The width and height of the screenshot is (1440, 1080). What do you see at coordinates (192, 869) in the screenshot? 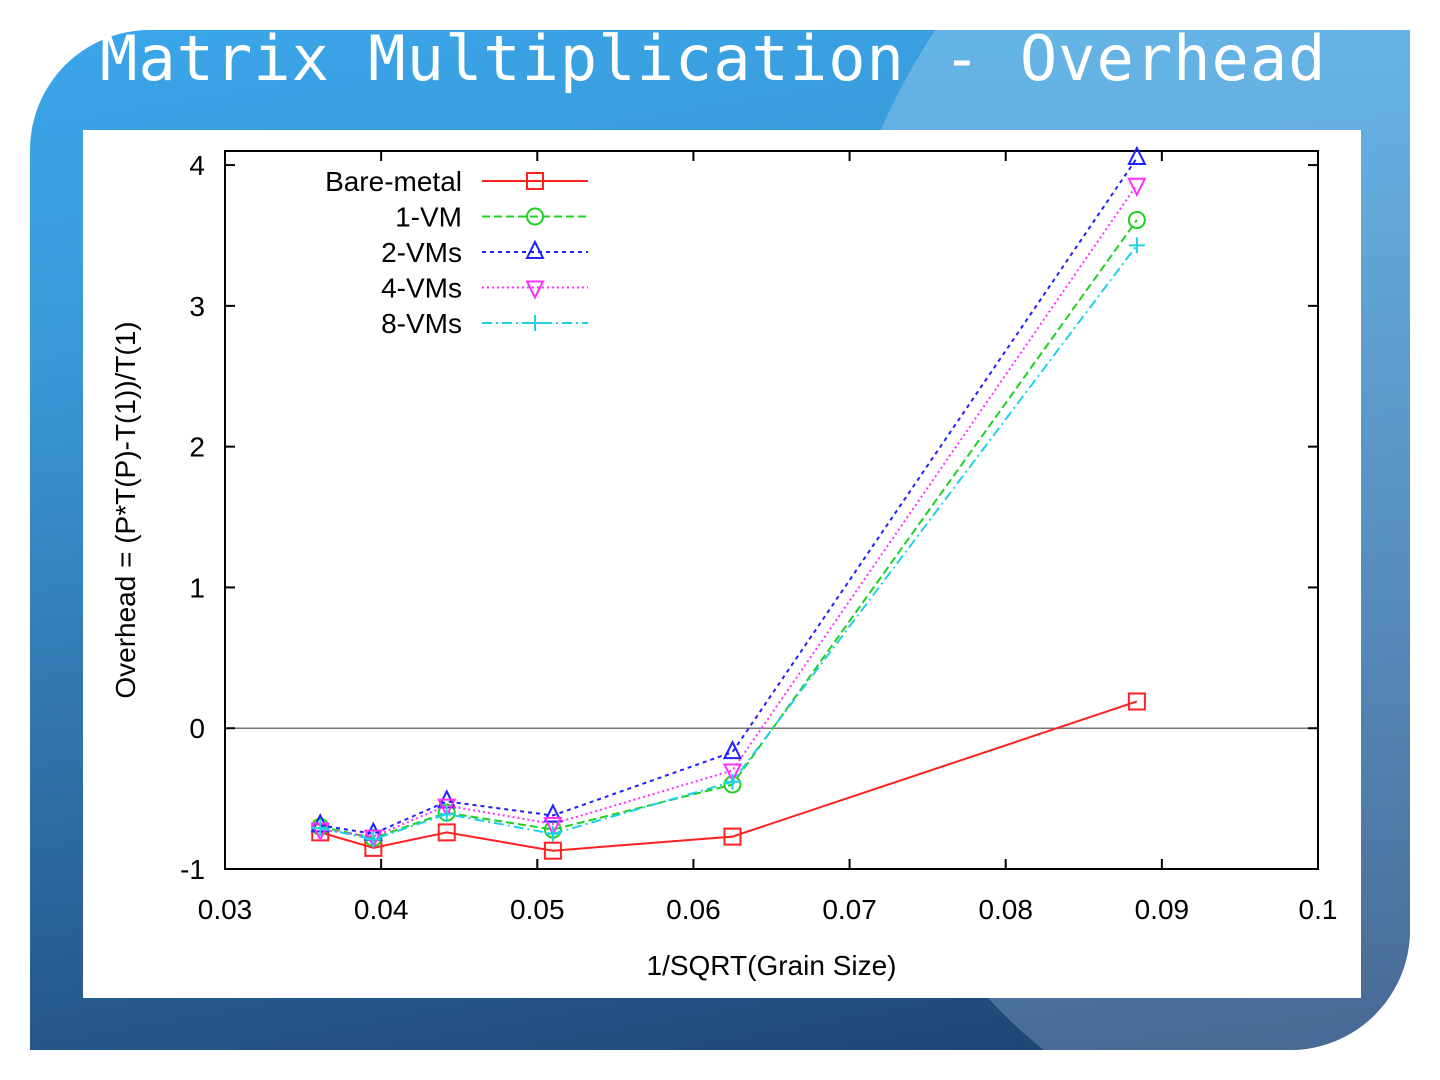
I see `y-tick-label: -1` at bounding box center [192, 869].